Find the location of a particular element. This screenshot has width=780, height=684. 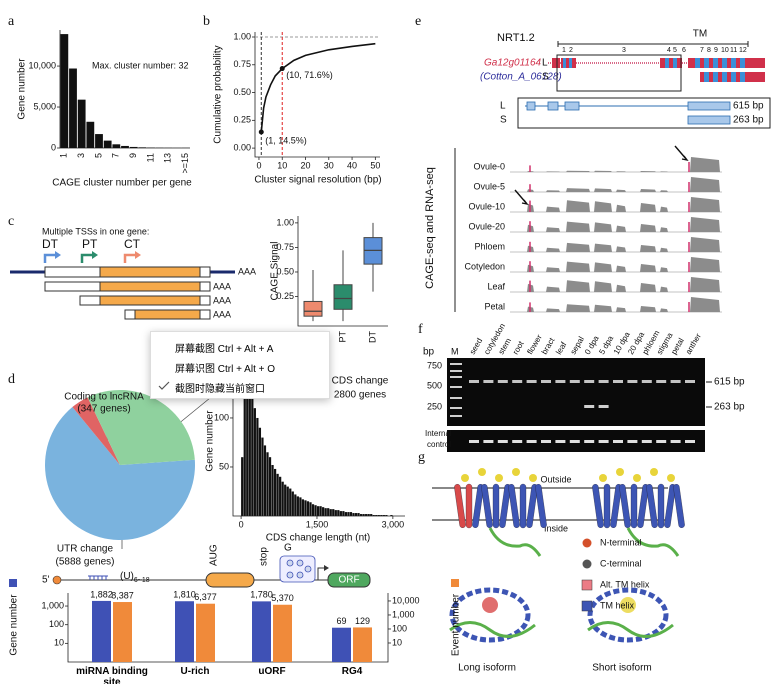

x-tick-label: 3 is located at coordinates (81, 155).